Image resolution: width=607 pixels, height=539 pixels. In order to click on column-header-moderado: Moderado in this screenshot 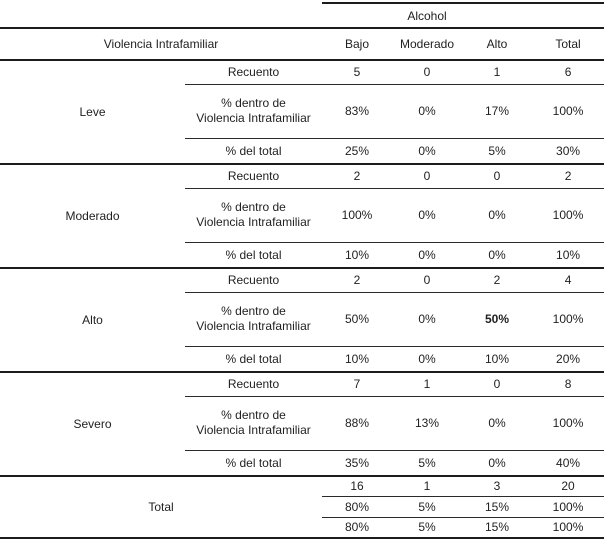, I will do `click(427, 44)`.